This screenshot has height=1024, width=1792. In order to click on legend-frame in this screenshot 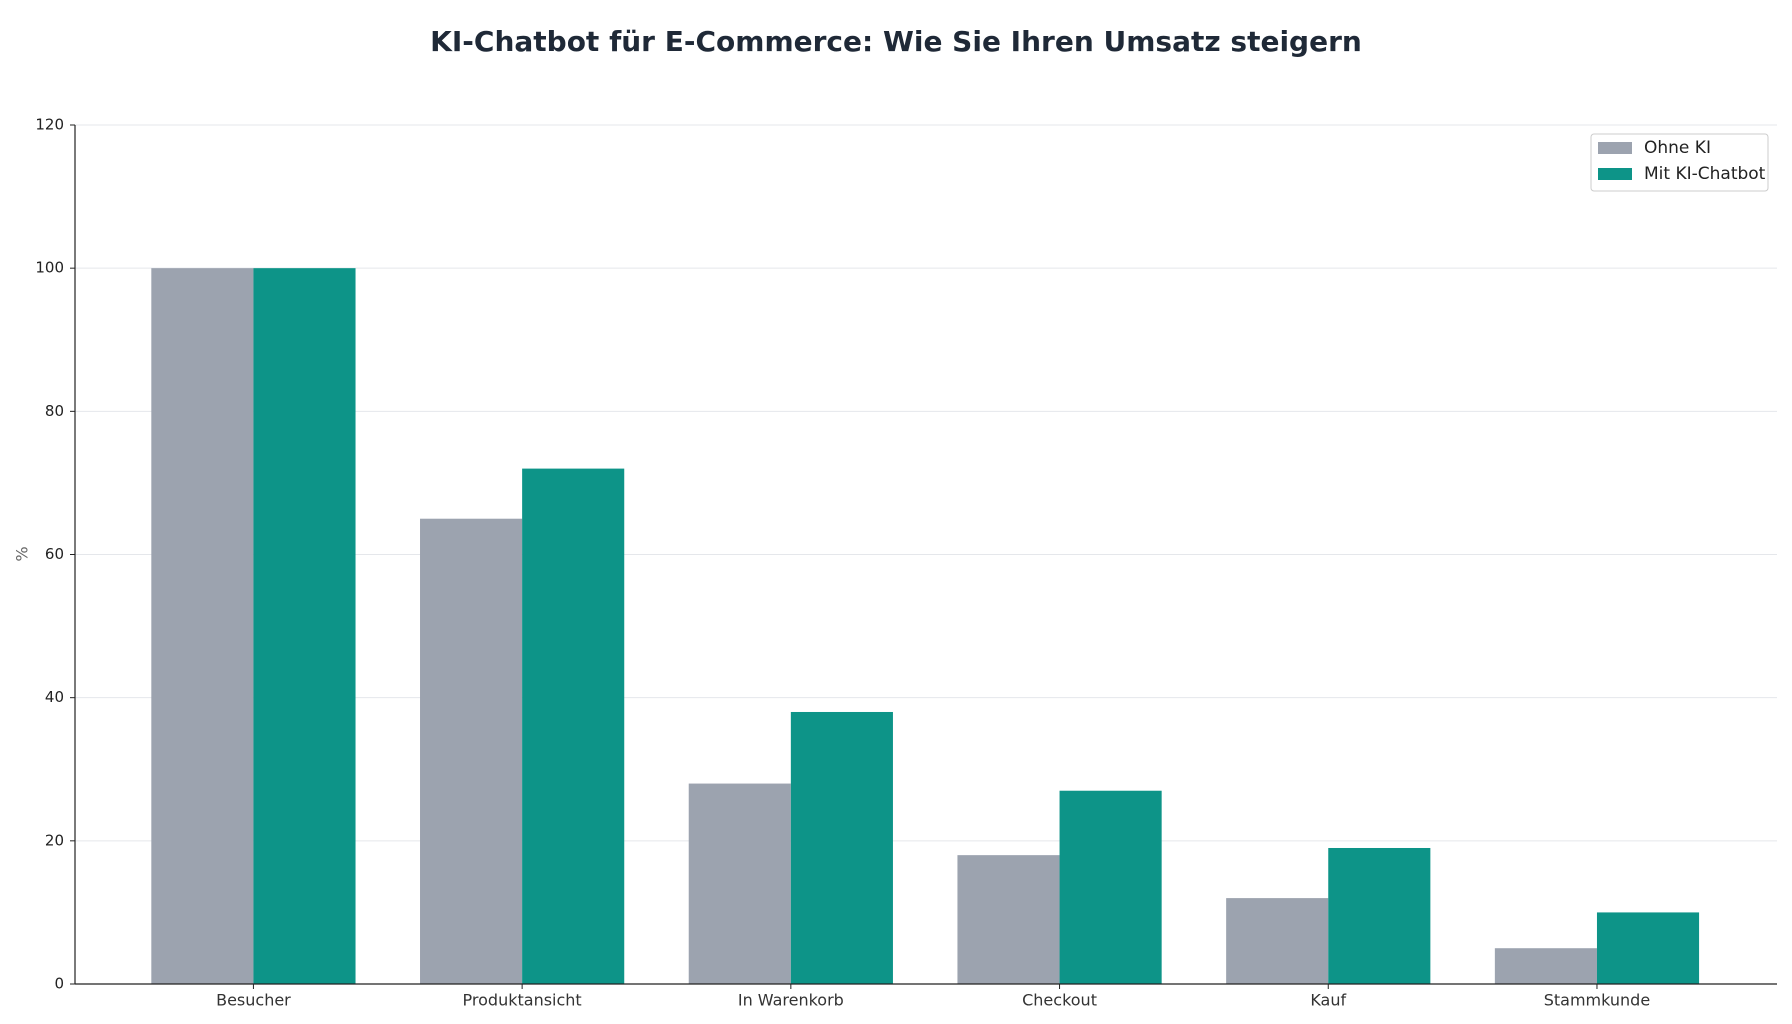, I will do `click(1679, 162)`.